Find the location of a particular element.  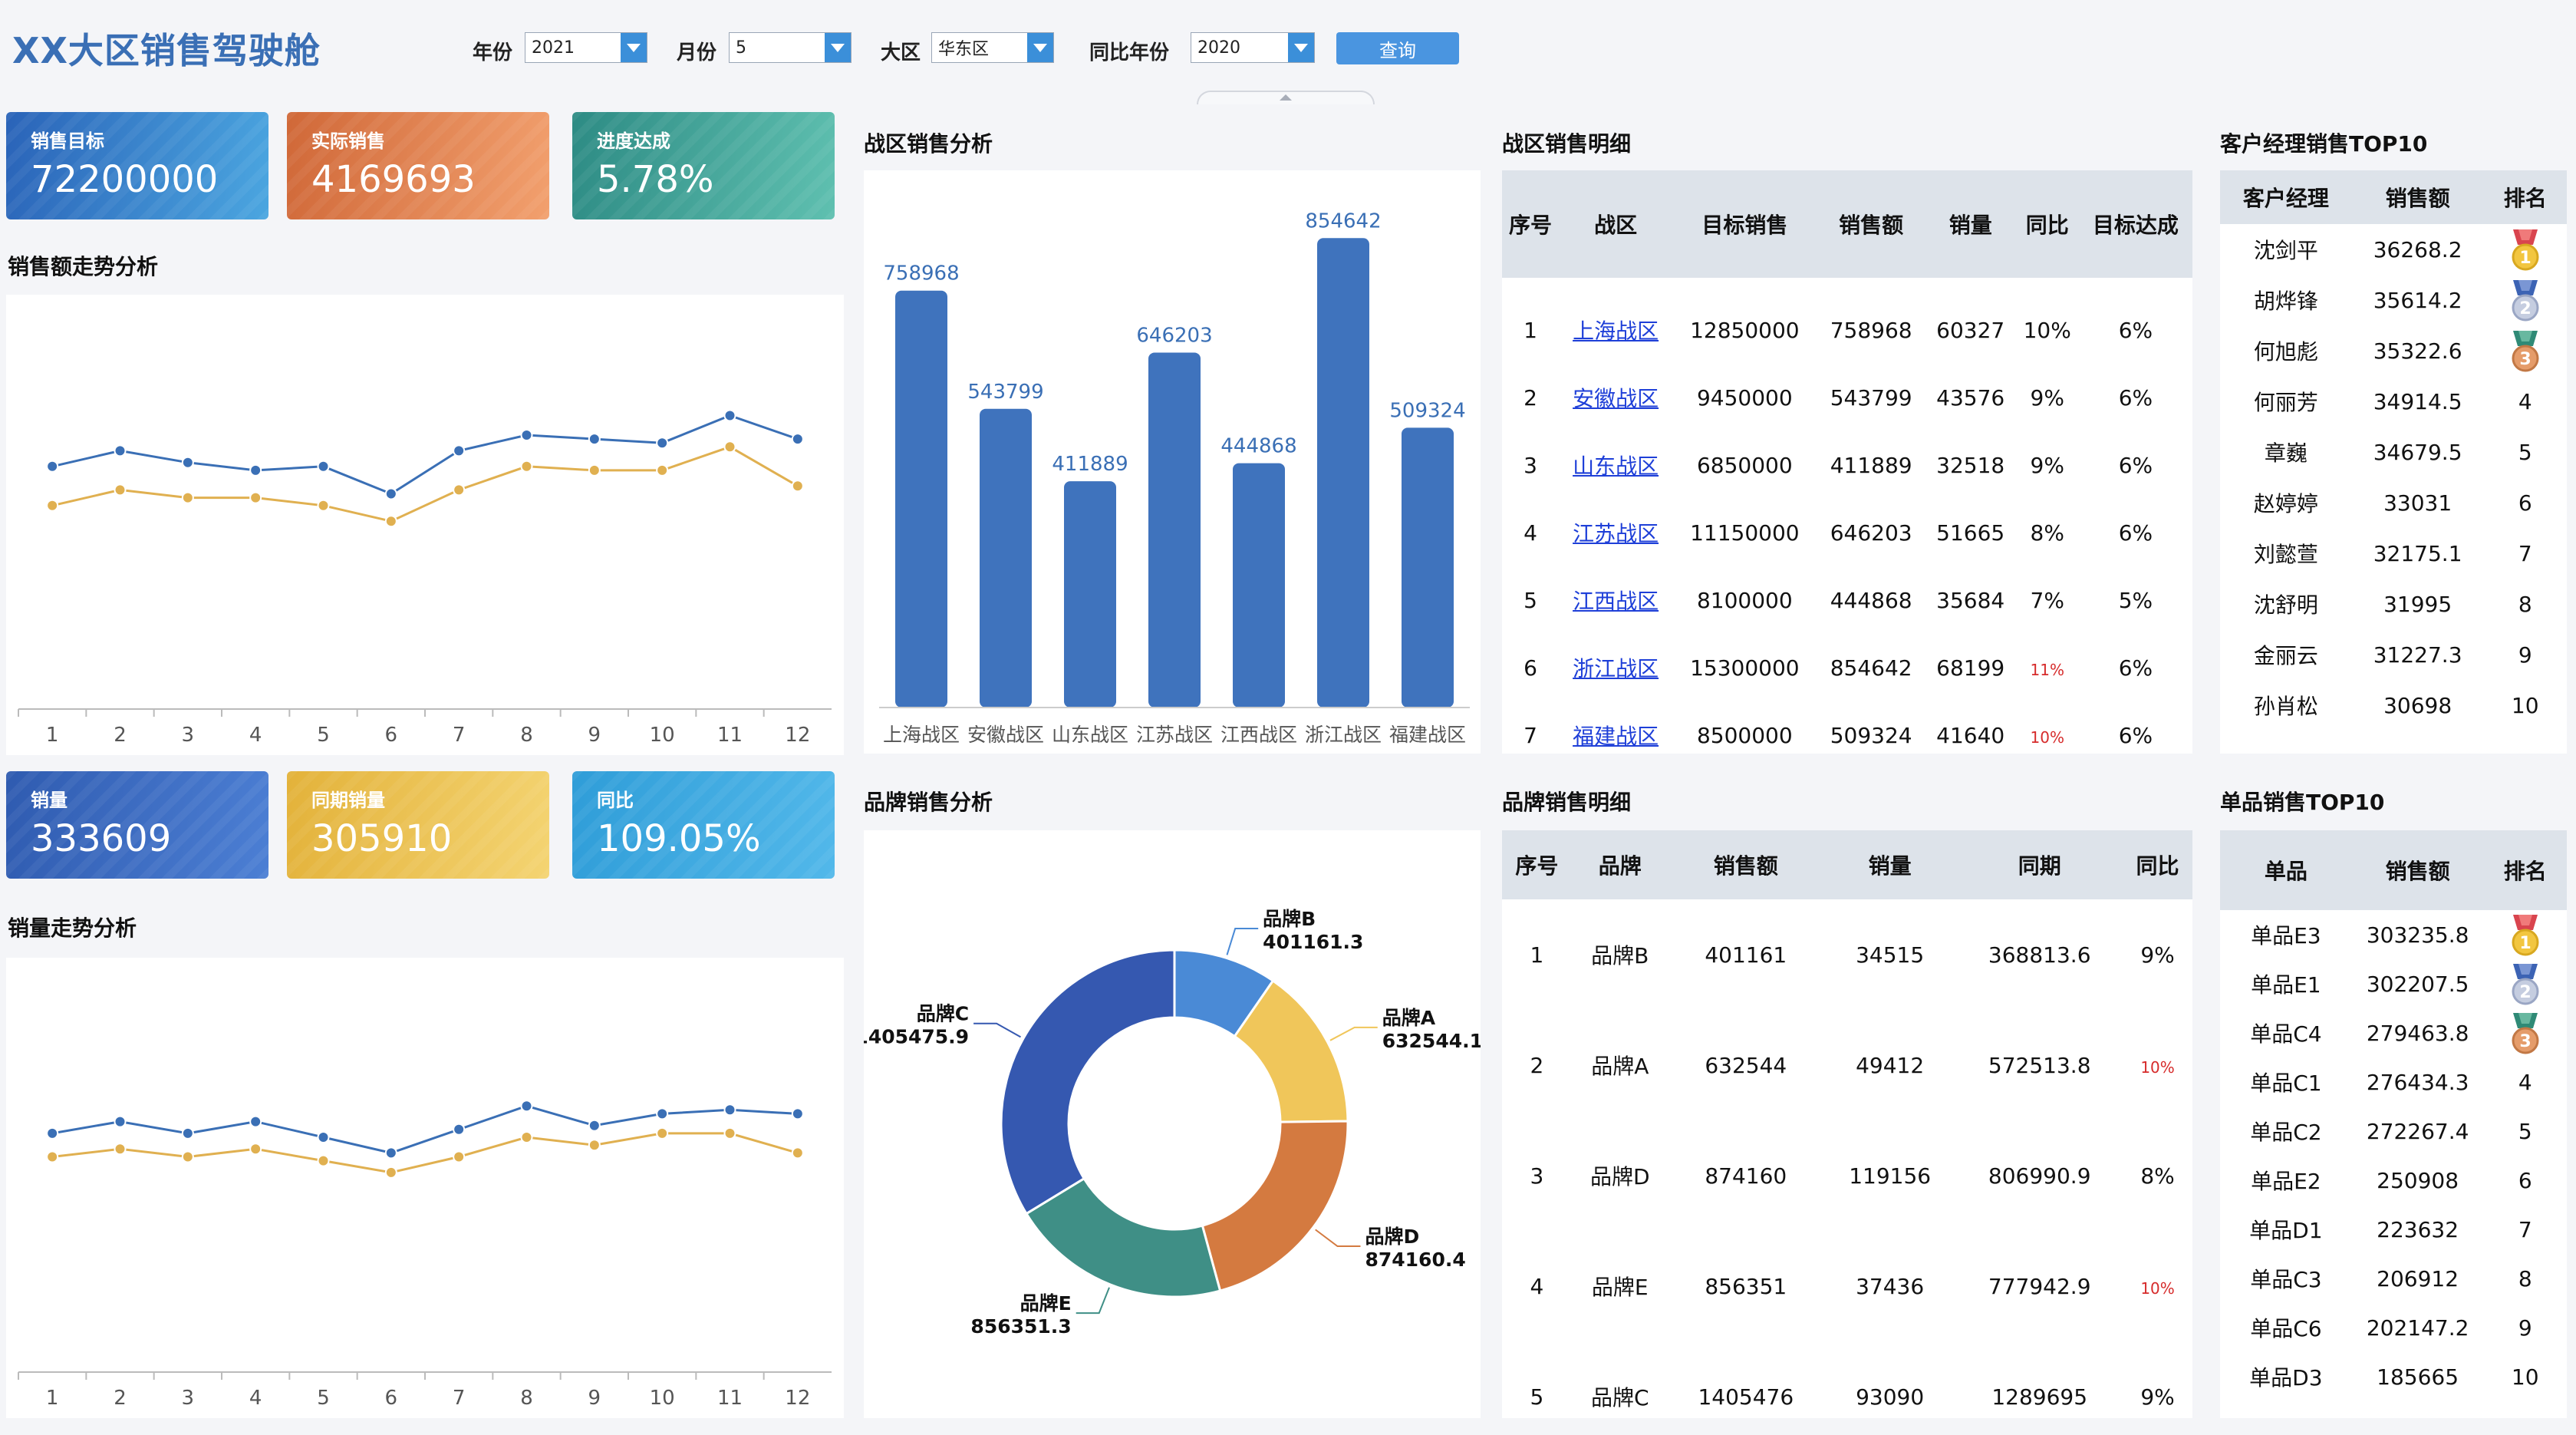

year-select: 2021 is located at coordinates (586, 47).